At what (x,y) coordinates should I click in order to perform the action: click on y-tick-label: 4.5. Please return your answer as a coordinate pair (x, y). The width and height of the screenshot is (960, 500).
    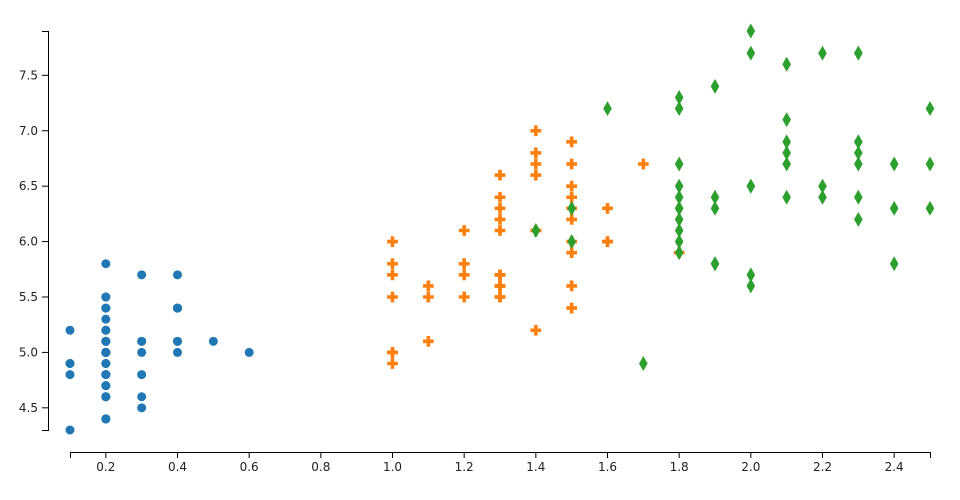
    Looking at the image, I should click on (28, 408).